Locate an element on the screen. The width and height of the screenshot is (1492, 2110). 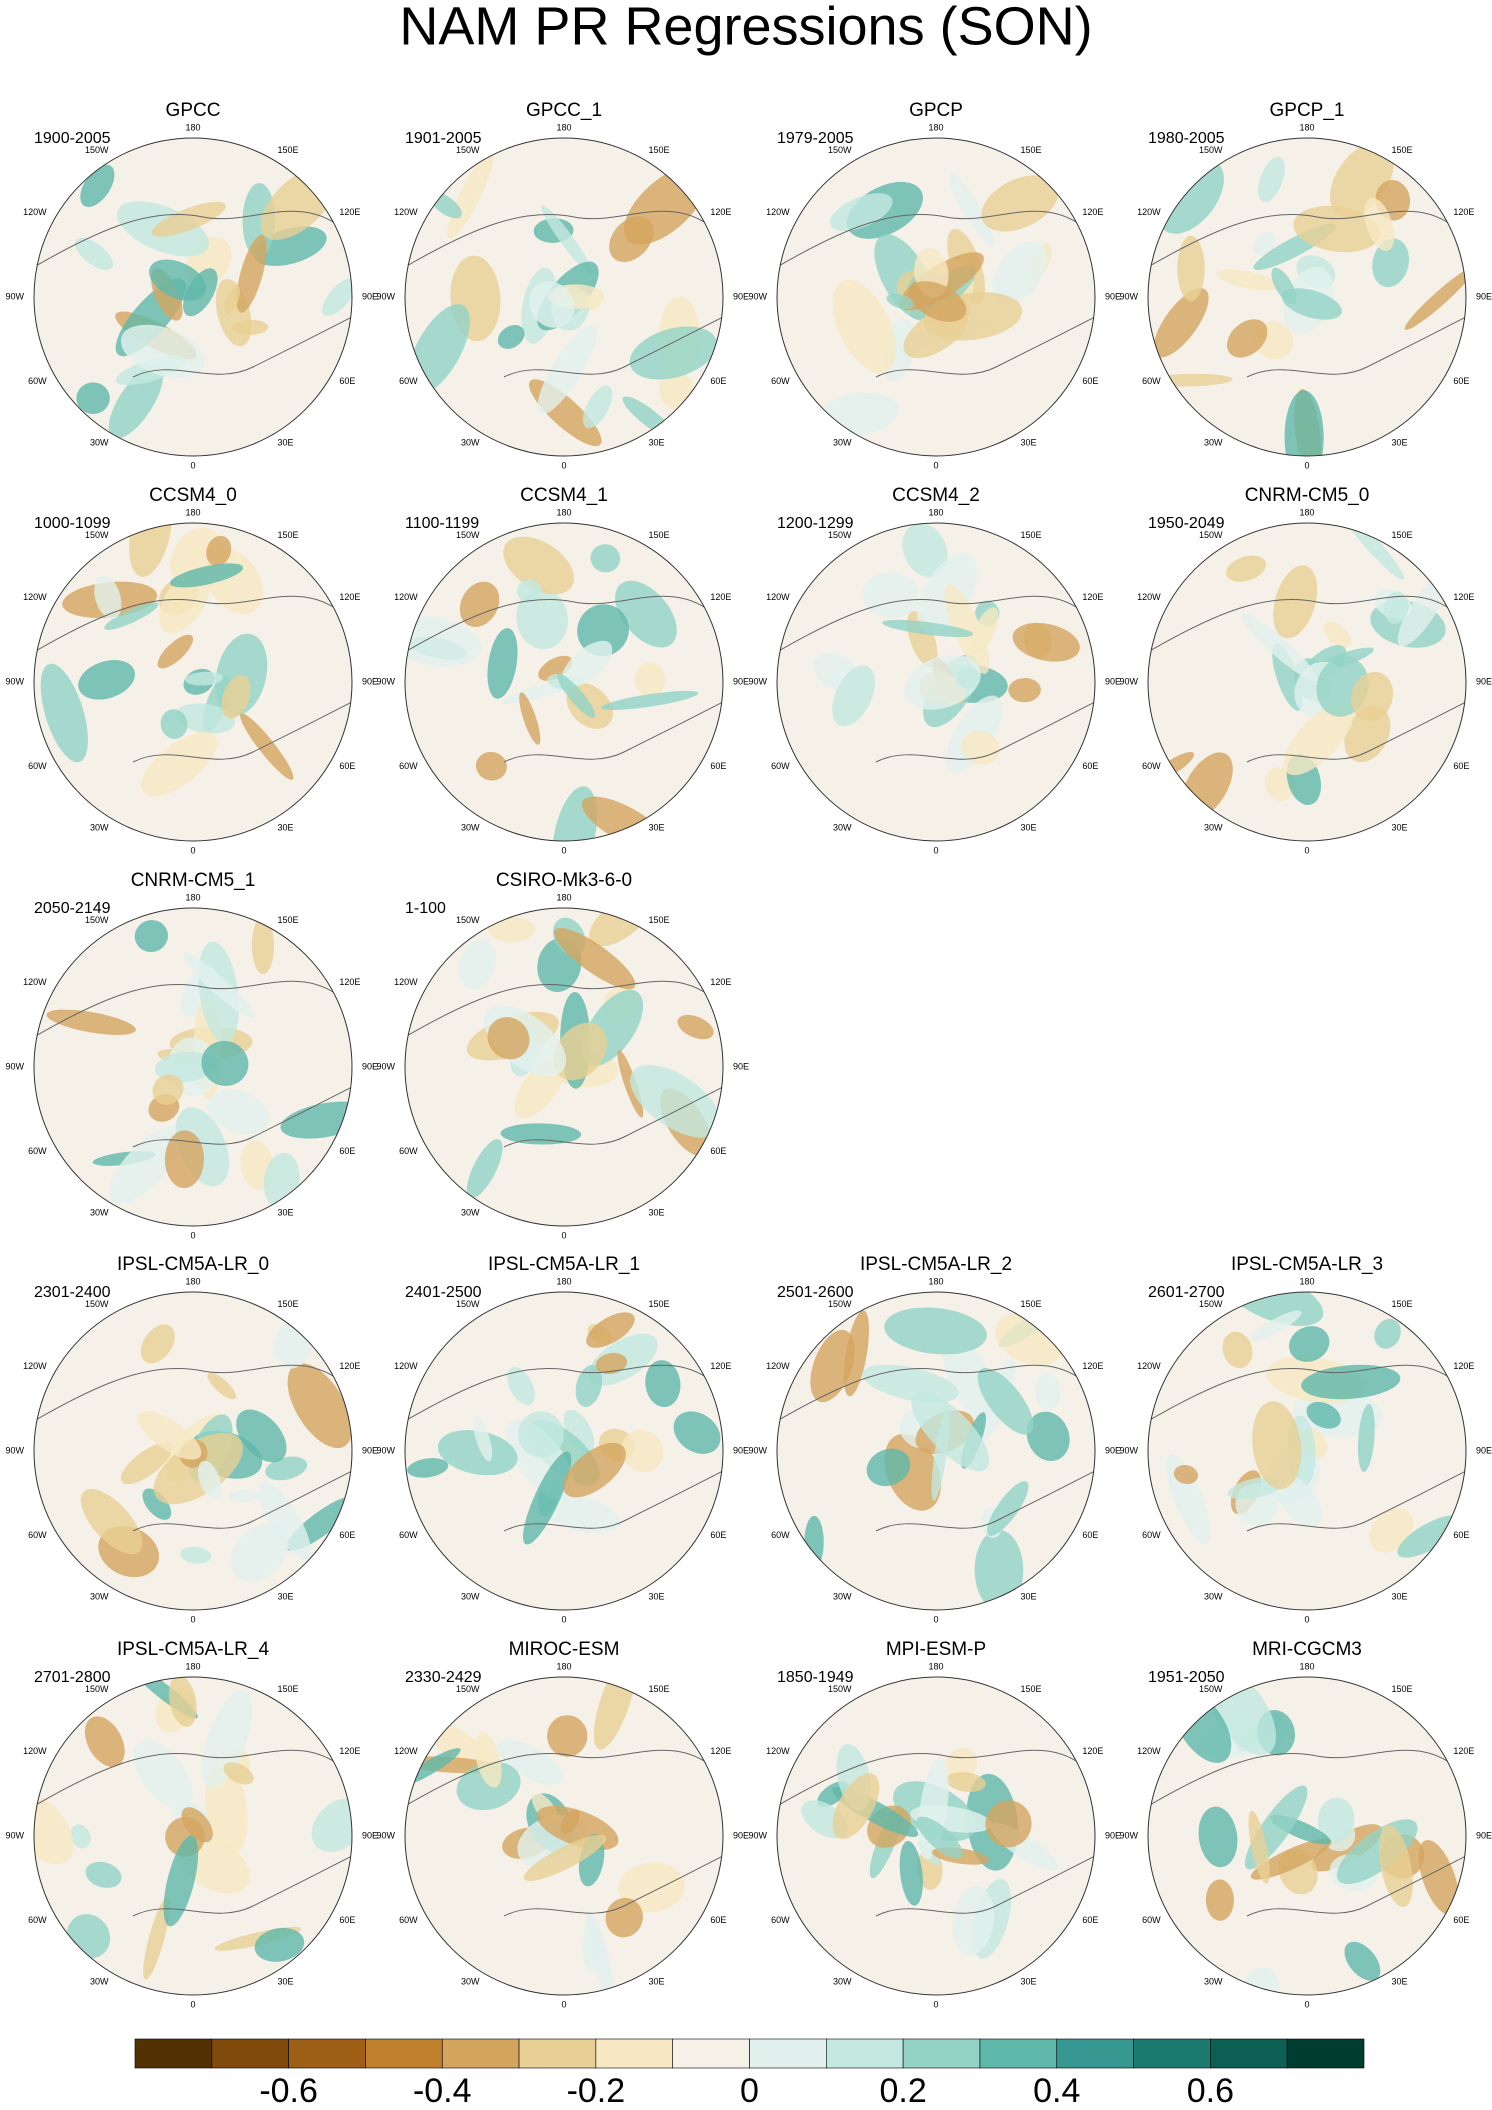
colorbar-tick-label: -0.6 is located at coordinates (288, 2091).